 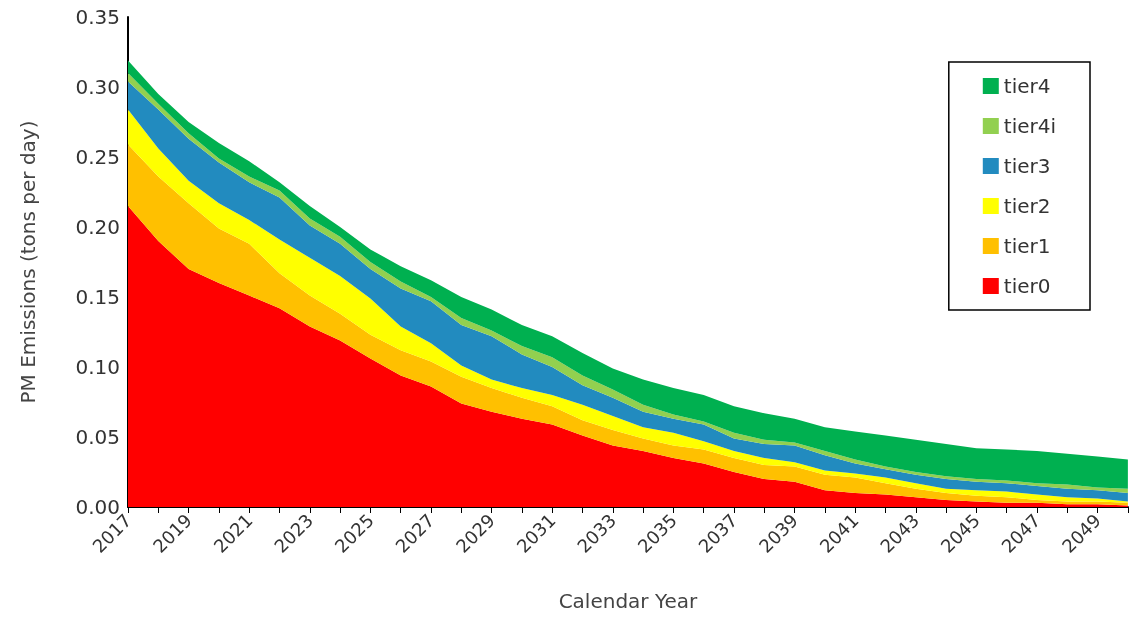 I want to click on y-axis-title: PM Emissions (tons per day), so click(x=28, y=262).